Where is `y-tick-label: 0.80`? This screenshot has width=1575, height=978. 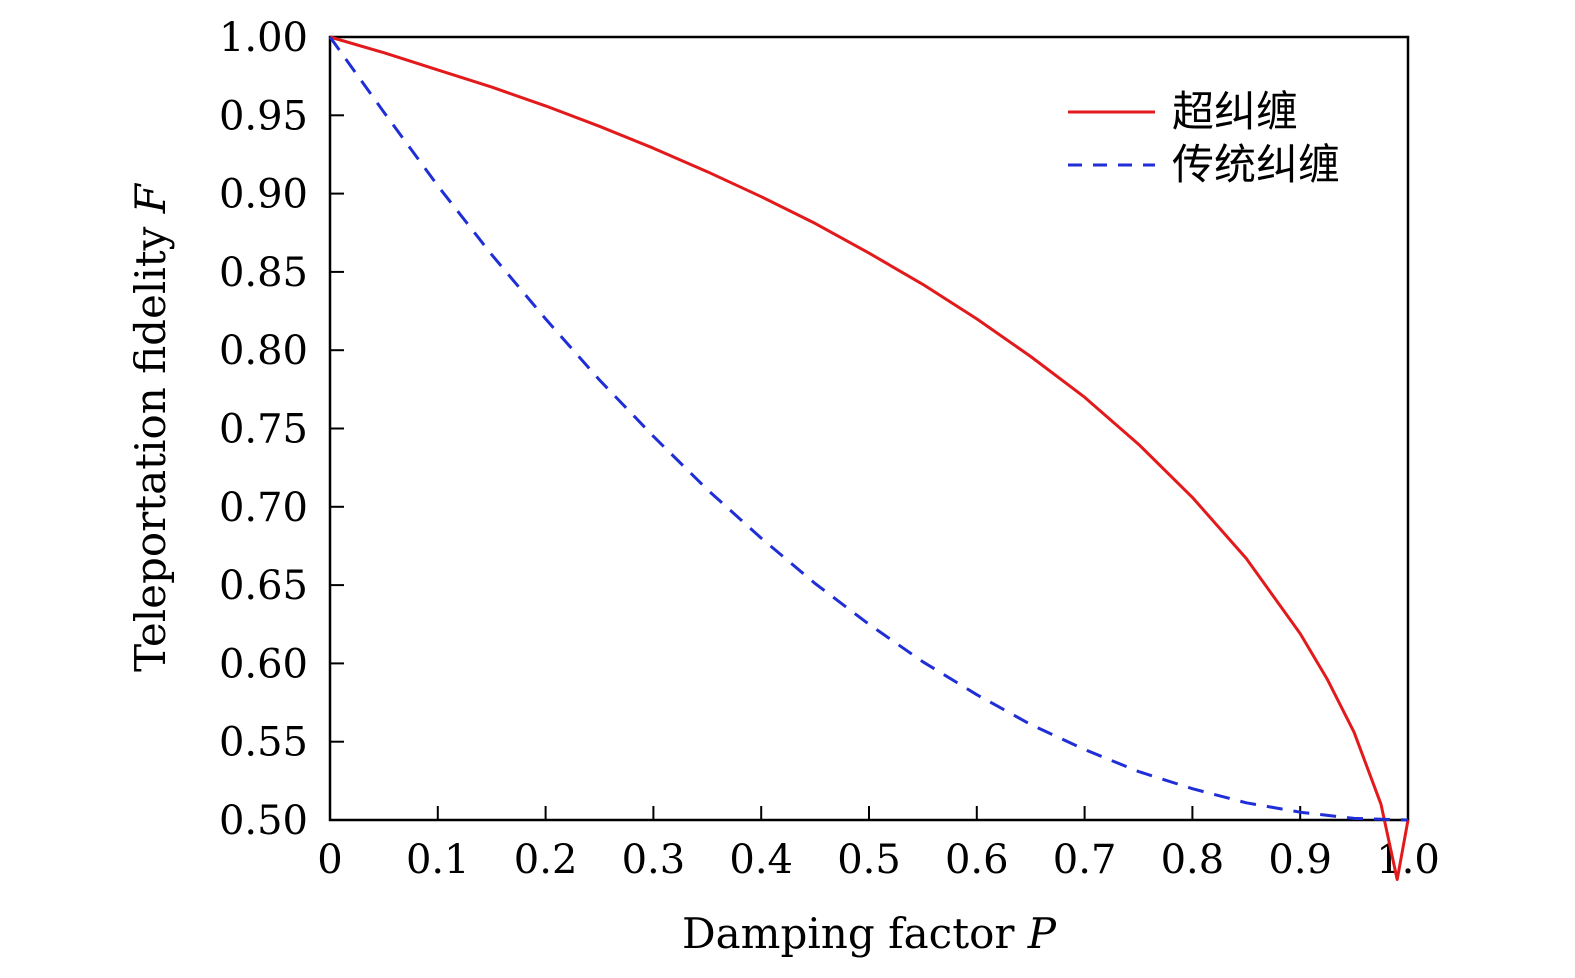 y-tick-label: 0.80 is located at coordinates (263, 351).